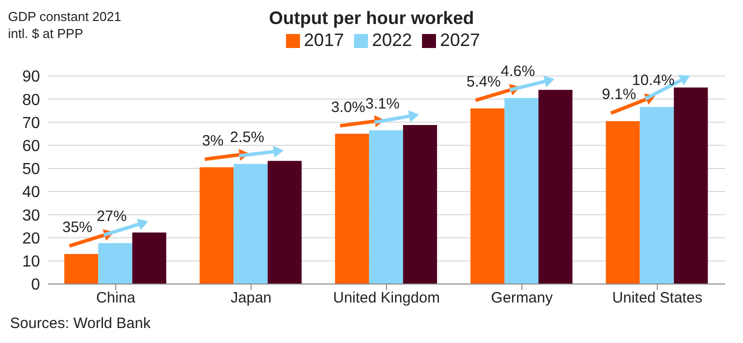  I want to click on x-tick-label: United States, so click(657, 298).